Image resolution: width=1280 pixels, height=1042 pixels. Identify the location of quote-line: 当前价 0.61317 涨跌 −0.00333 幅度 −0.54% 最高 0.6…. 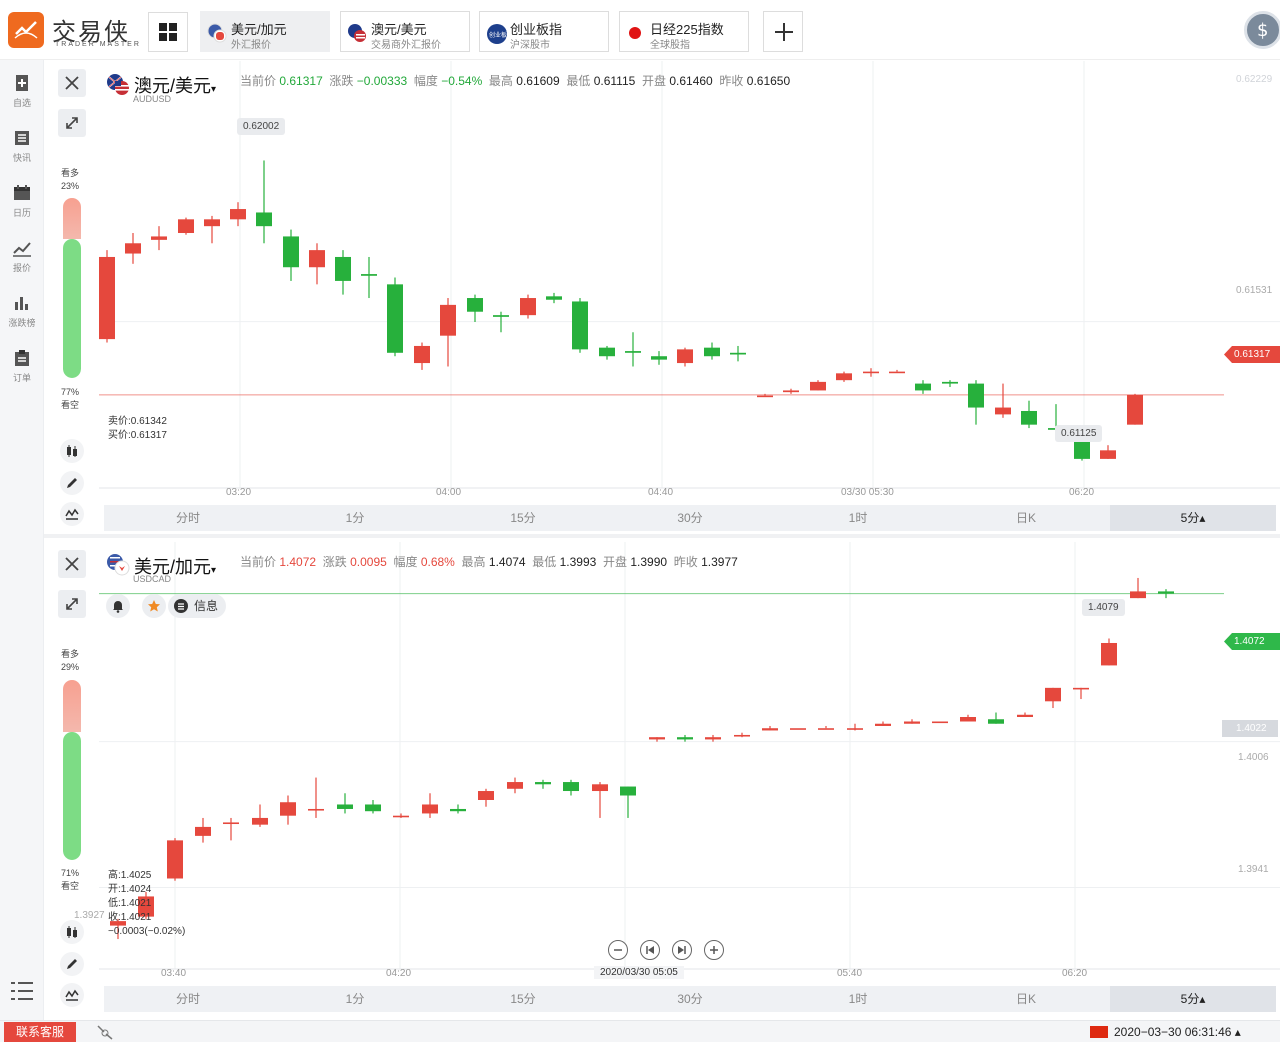
(515, 80).